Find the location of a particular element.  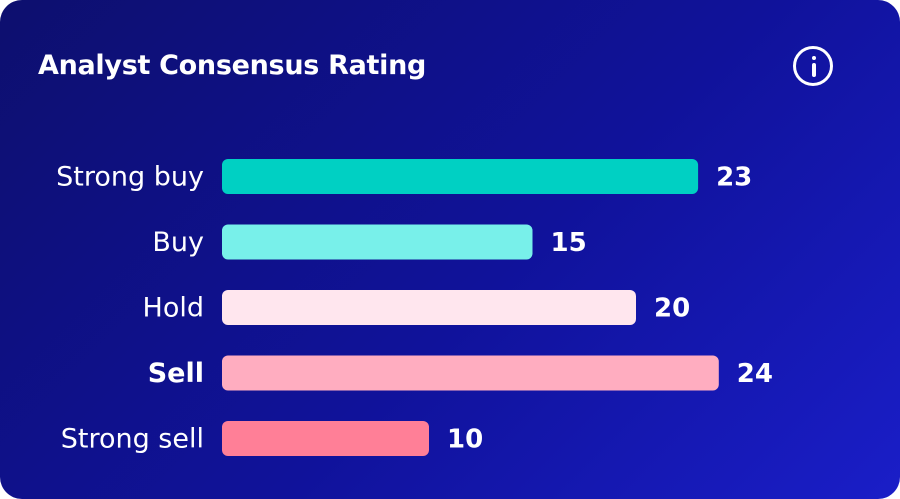

category-label-strong-sell: Strong sell is located at coordinates (132, 439).